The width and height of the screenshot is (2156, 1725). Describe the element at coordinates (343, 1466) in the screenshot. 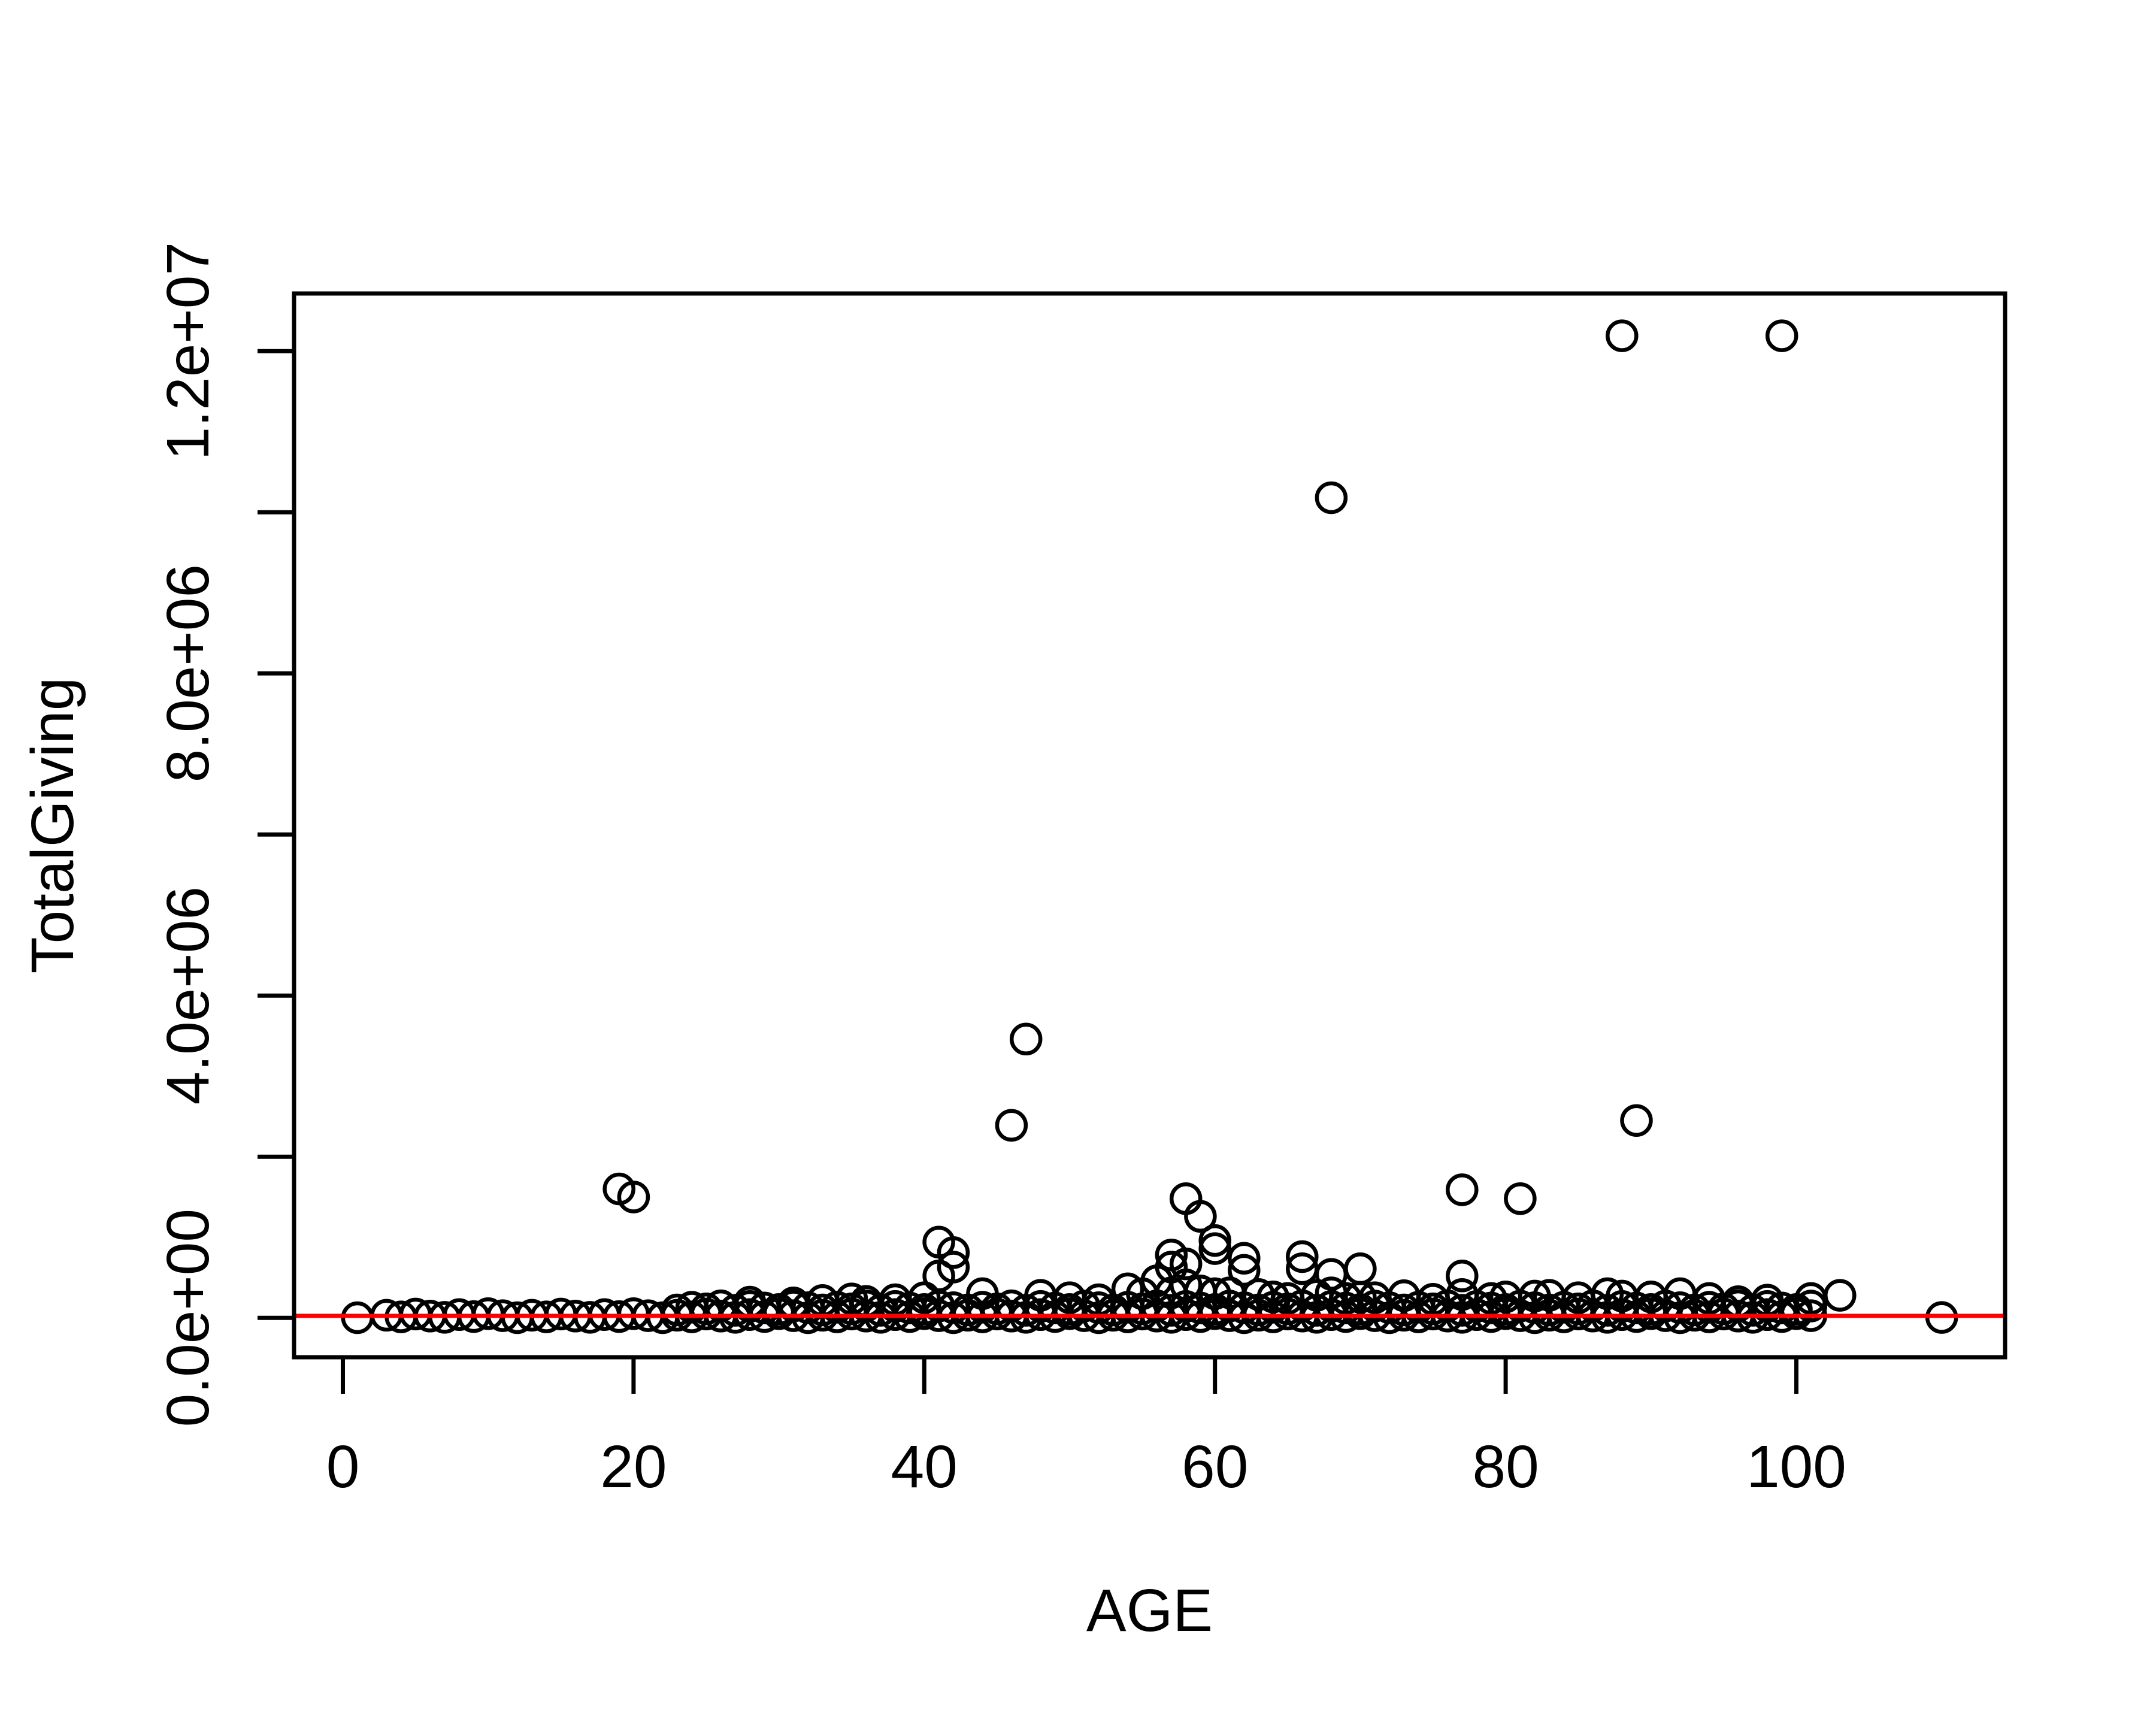

I see `x-tick-label: 0` at that location.